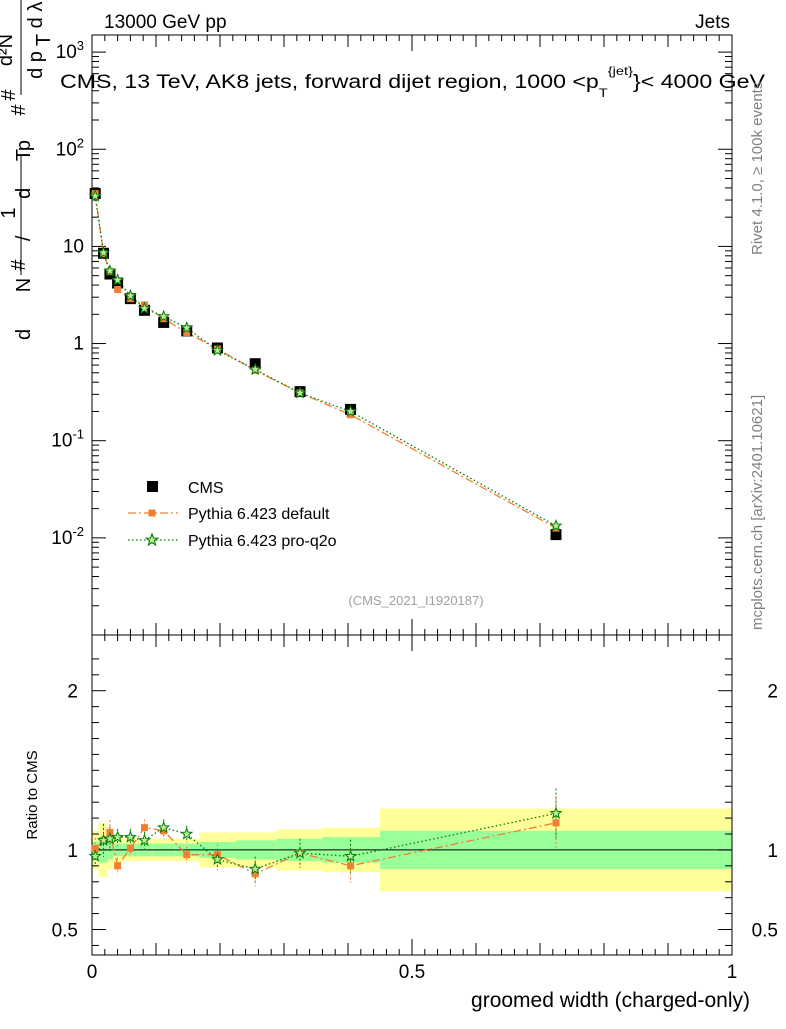 This screenshot has height=1029, width=786. Describe the element at coordinates (36, 15) in the screenshot. I see `svg-text: d λ` at that location.